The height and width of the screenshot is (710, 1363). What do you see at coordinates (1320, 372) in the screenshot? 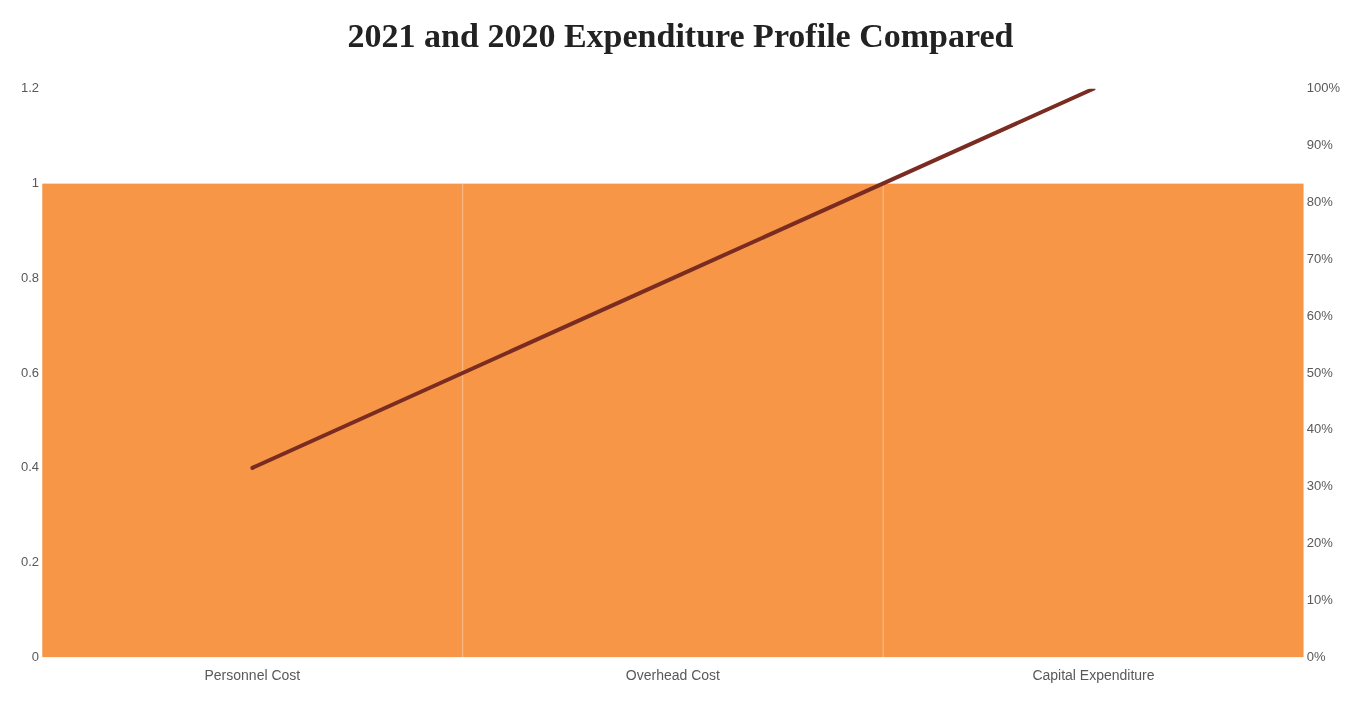
I see `y2-tick-label: 50%` at bounding box center [1320, 372].